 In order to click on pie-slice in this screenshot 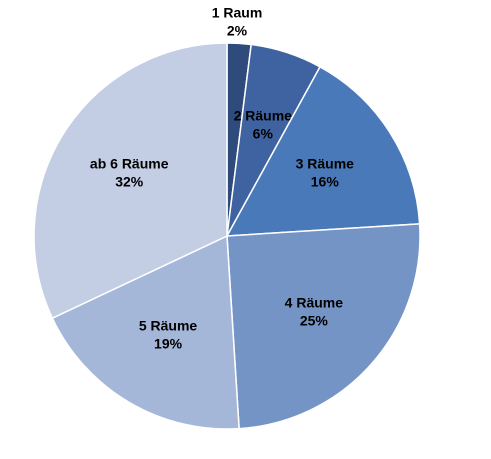, I will do `click(323, 151)`.